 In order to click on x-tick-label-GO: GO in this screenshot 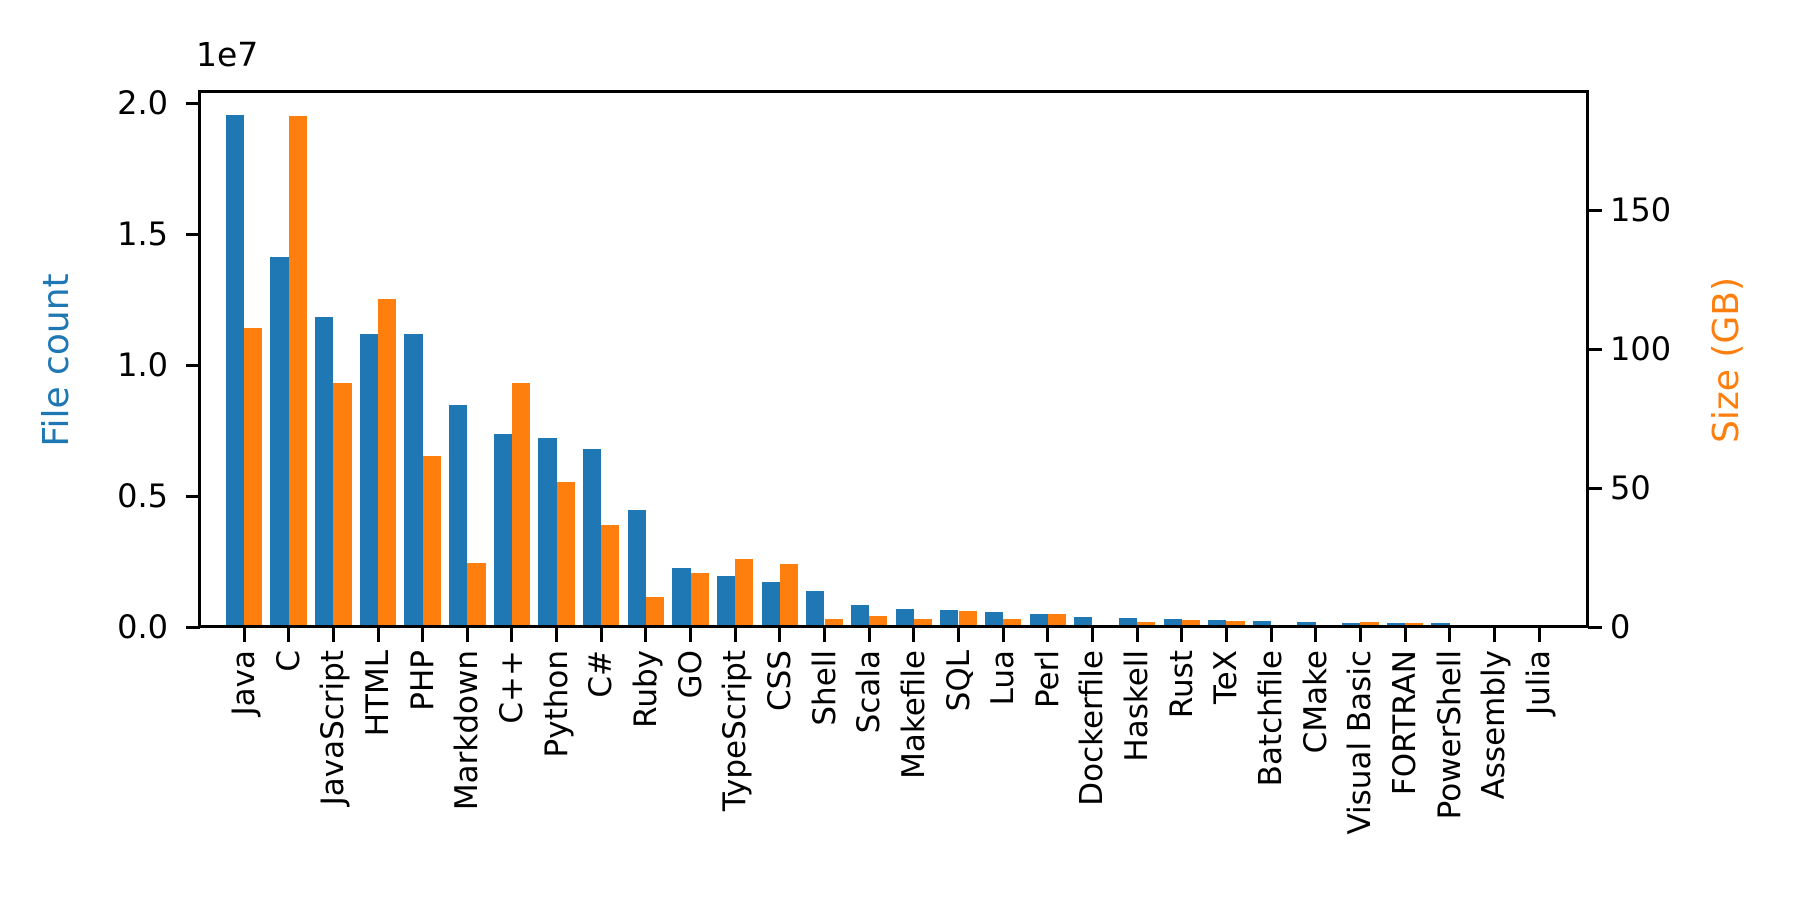, I will do `click(690, 674)`.